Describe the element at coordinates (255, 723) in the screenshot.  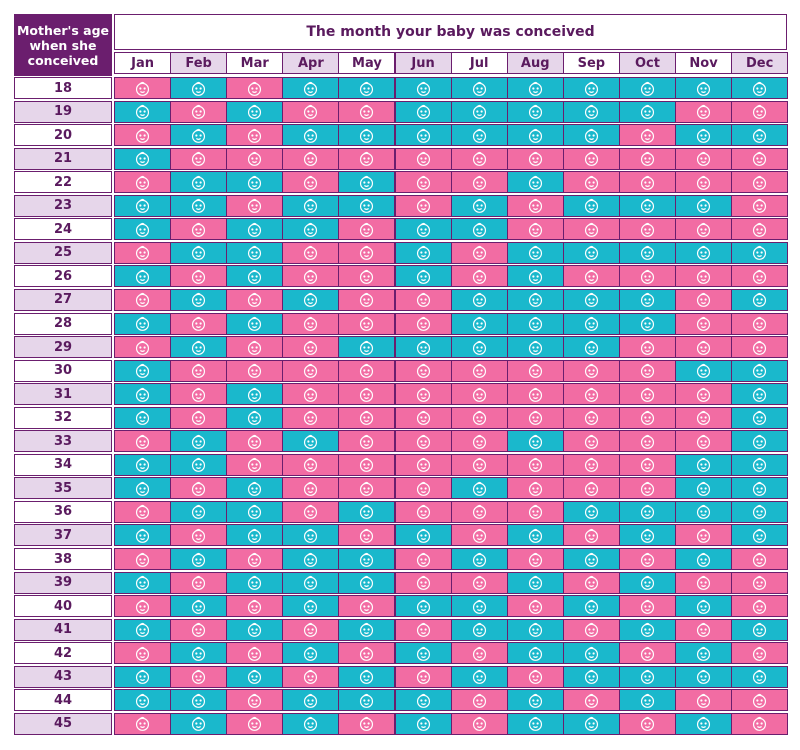
I see `girl-cell-45-mar` at that location.